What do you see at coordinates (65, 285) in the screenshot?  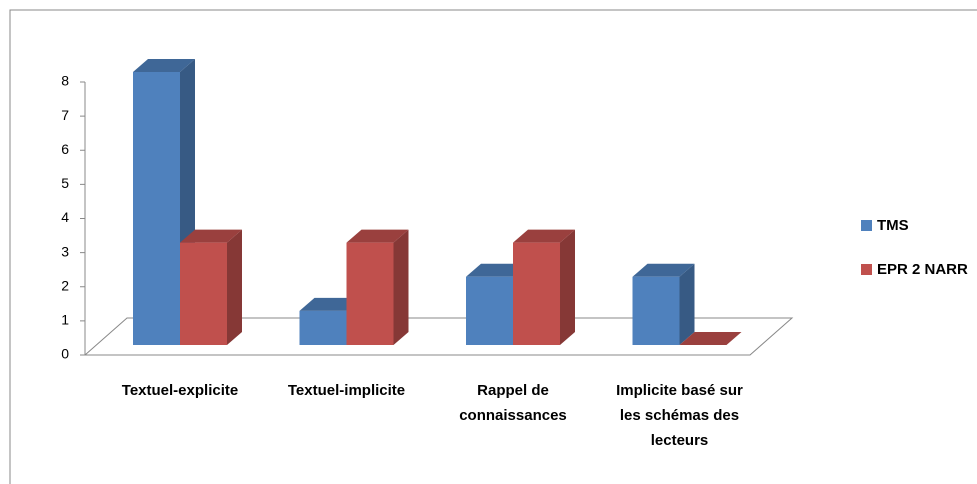 I see `y-tick-label: 2` at bounding box center [65, 285].